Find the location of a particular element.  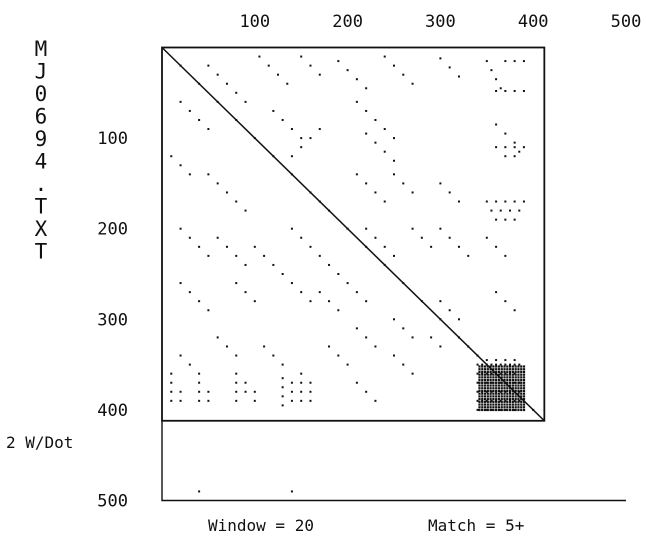

y-label-char: T is located at coordinates (41, 252).